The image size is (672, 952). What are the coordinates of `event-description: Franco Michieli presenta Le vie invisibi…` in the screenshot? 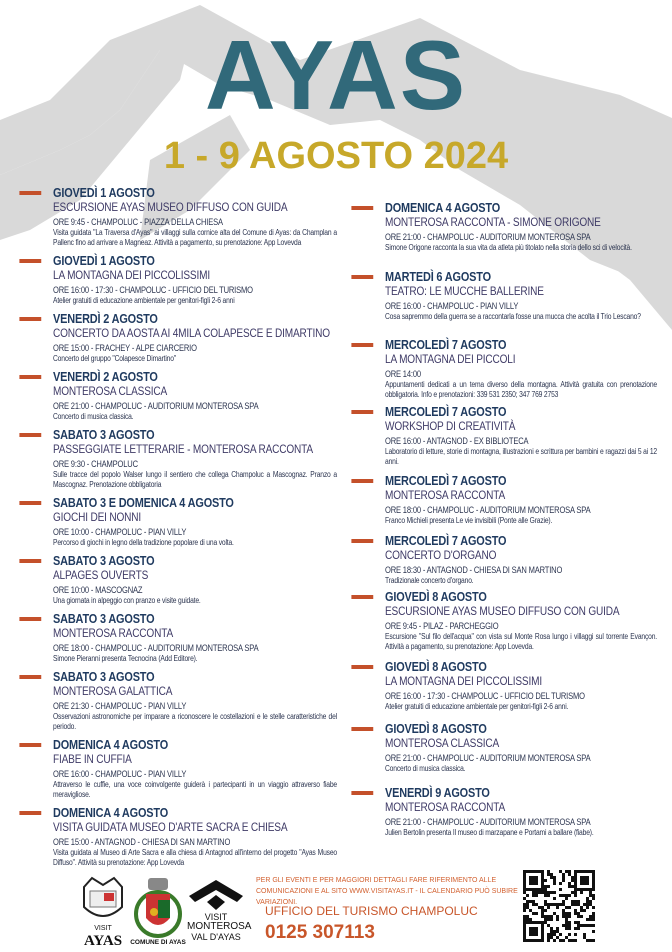 It's located at (469, 520).